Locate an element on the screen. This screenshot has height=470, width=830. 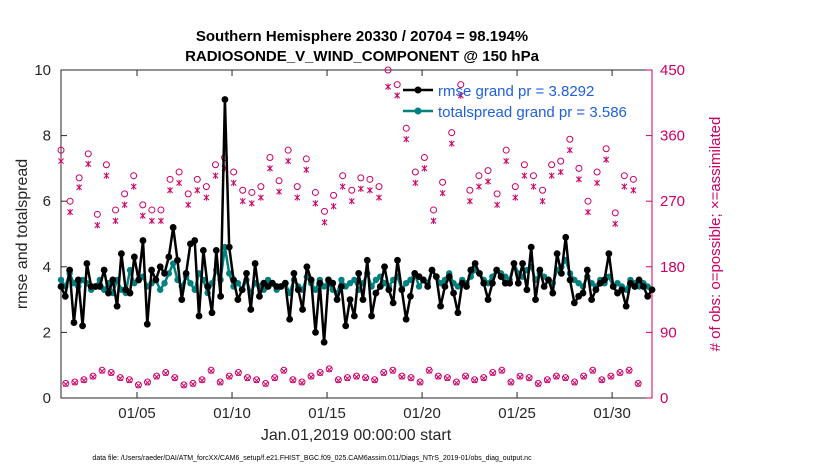
x-tick-label: 01/30 is located at coordinates (612, 413).